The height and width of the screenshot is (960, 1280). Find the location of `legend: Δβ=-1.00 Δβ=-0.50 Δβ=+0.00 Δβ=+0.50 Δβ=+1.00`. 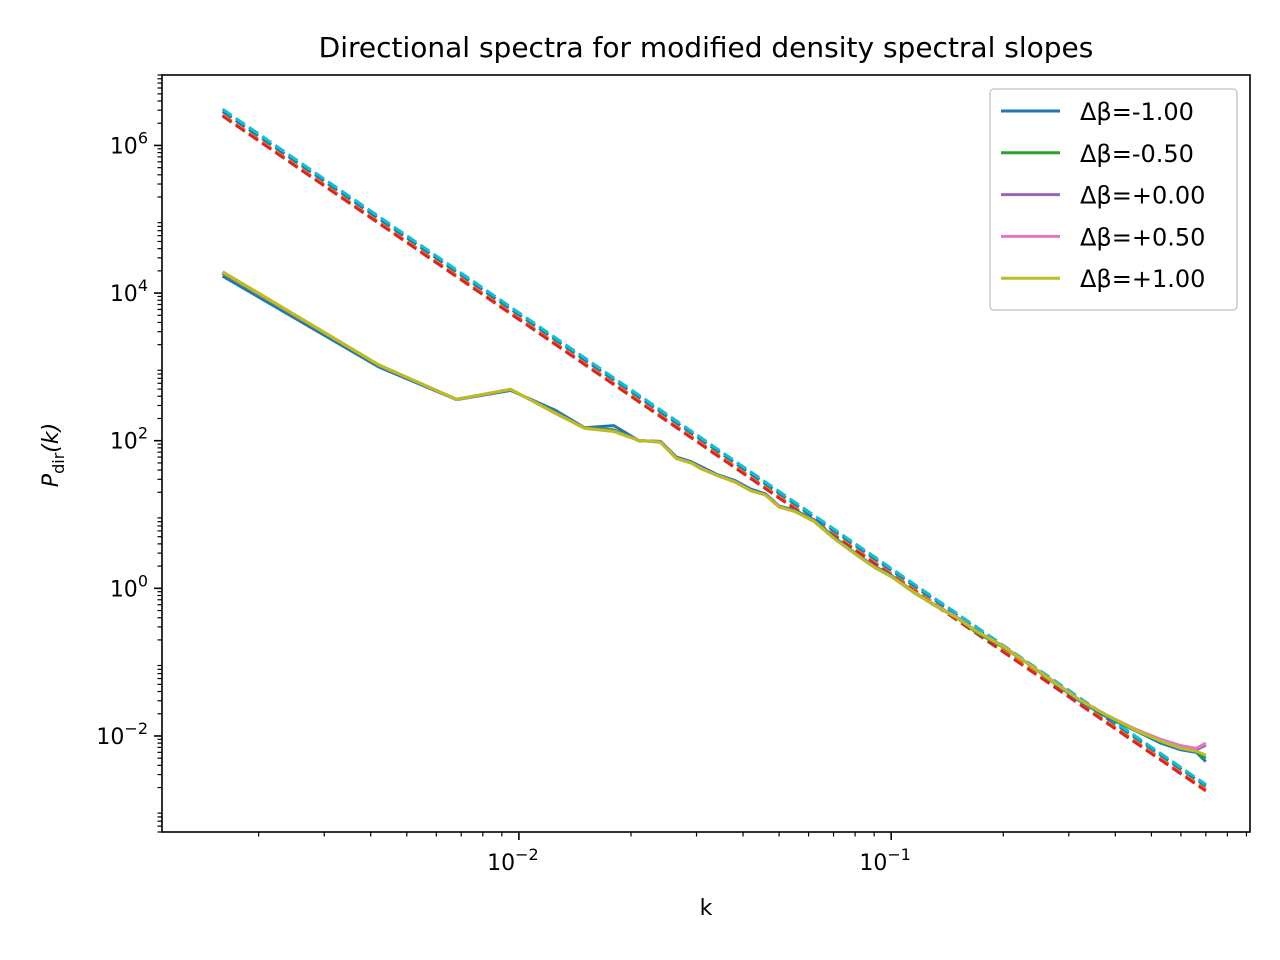

legend: Δβ=-1.00 Δβ=-0.50 Δβ=+0.00 Δβ=+0.50 Δβ=+1.00 is located at coordinates (1113, 199).